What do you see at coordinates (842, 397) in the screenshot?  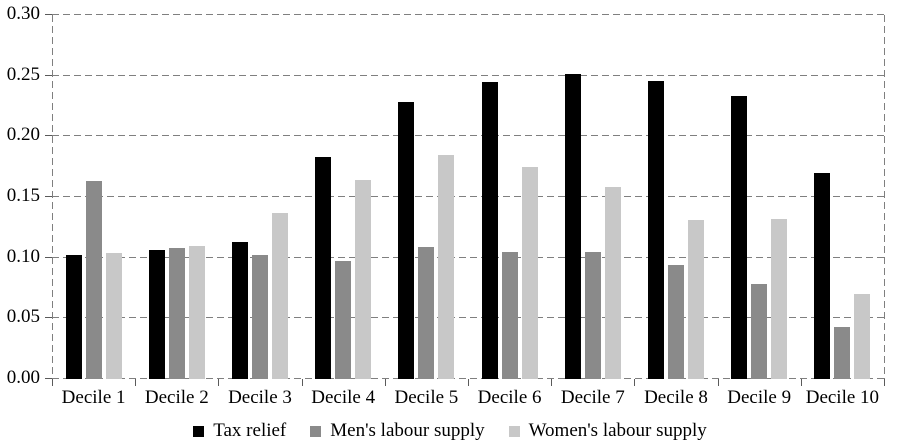 I see `x-tick-label: Decile 10` at bounding box center [842, 397].